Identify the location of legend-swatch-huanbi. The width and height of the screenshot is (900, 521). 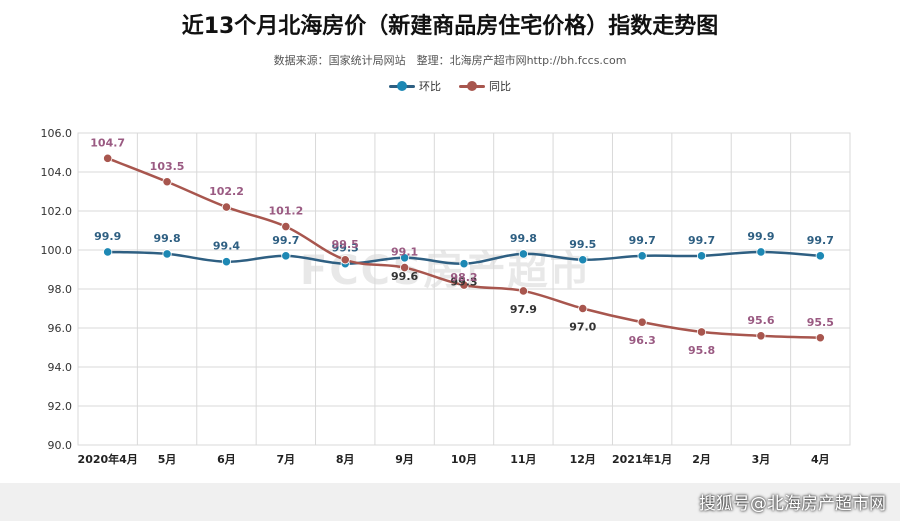
(402, 86).